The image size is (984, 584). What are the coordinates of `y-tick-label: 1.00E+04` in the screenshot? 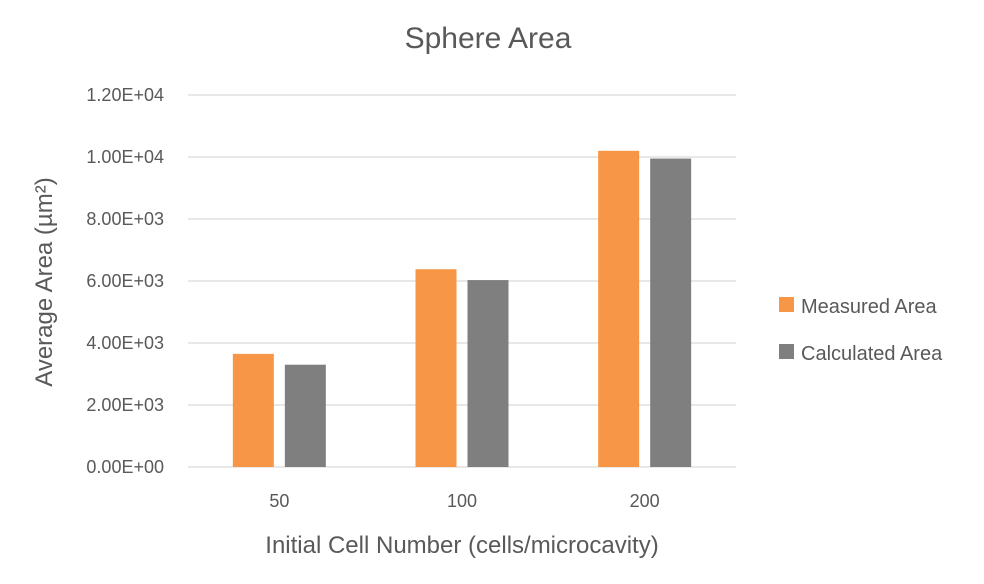 It's located at (125, 157).